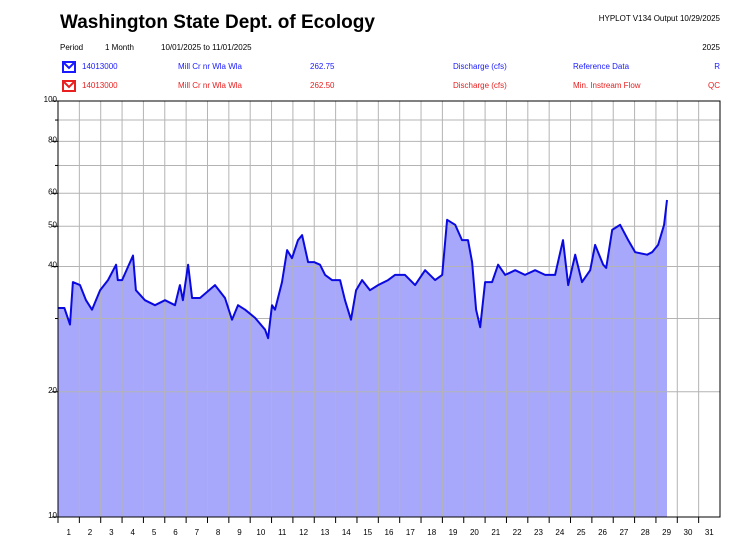 This screenshot has height=560, width=740. What do you see at coordinates (282, 532) in the screenshot?
I see `x-tick-label: 11` at bounding box center [282, 532].